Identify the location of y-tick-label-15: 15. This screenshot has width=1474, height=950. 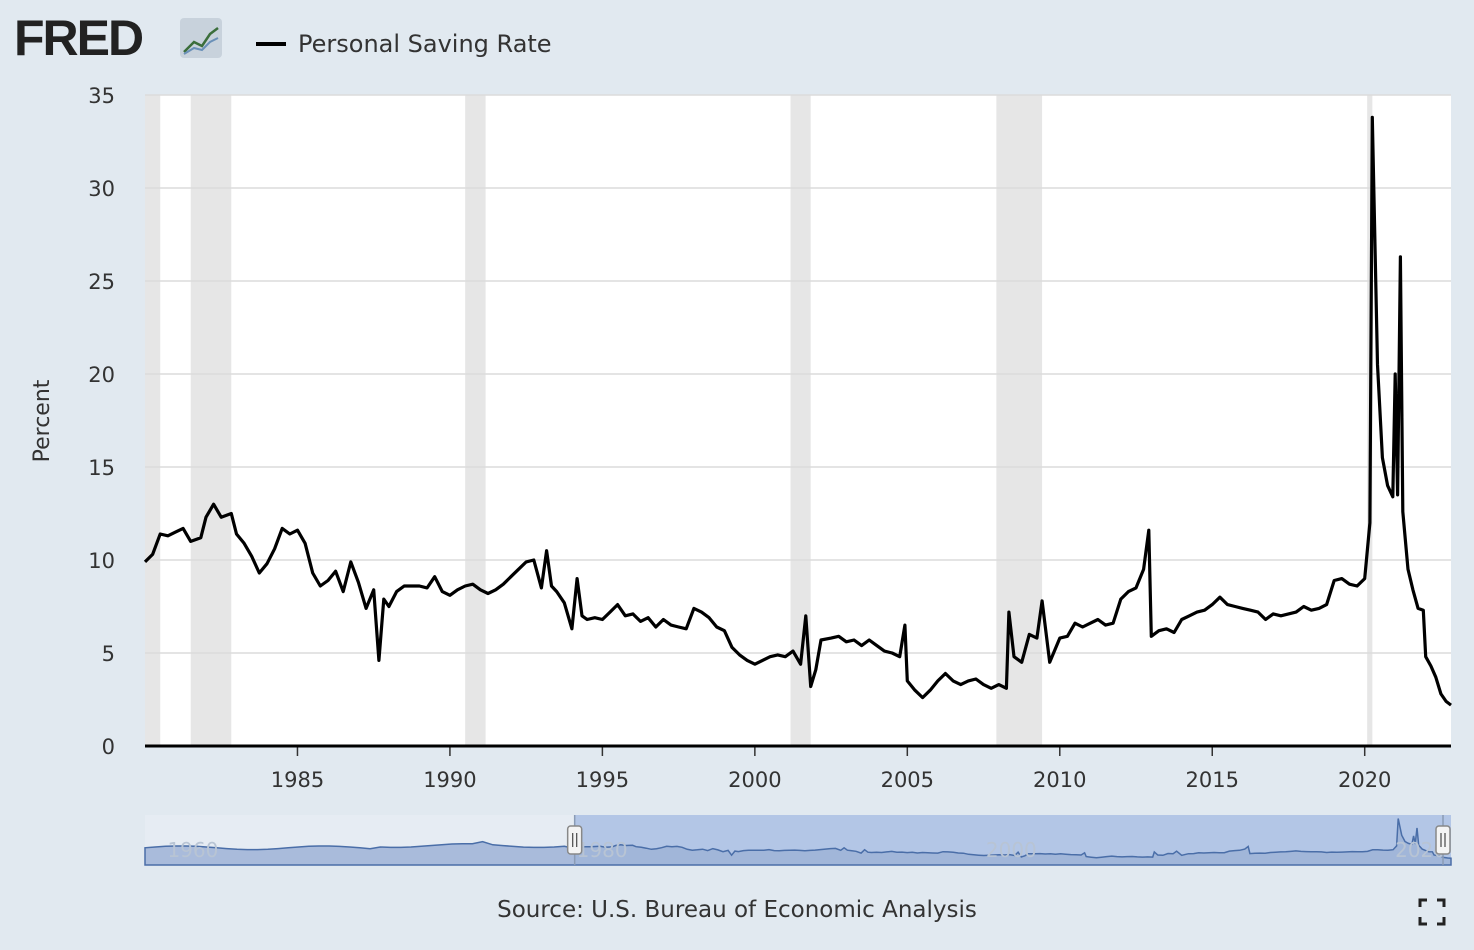
(101, 468).